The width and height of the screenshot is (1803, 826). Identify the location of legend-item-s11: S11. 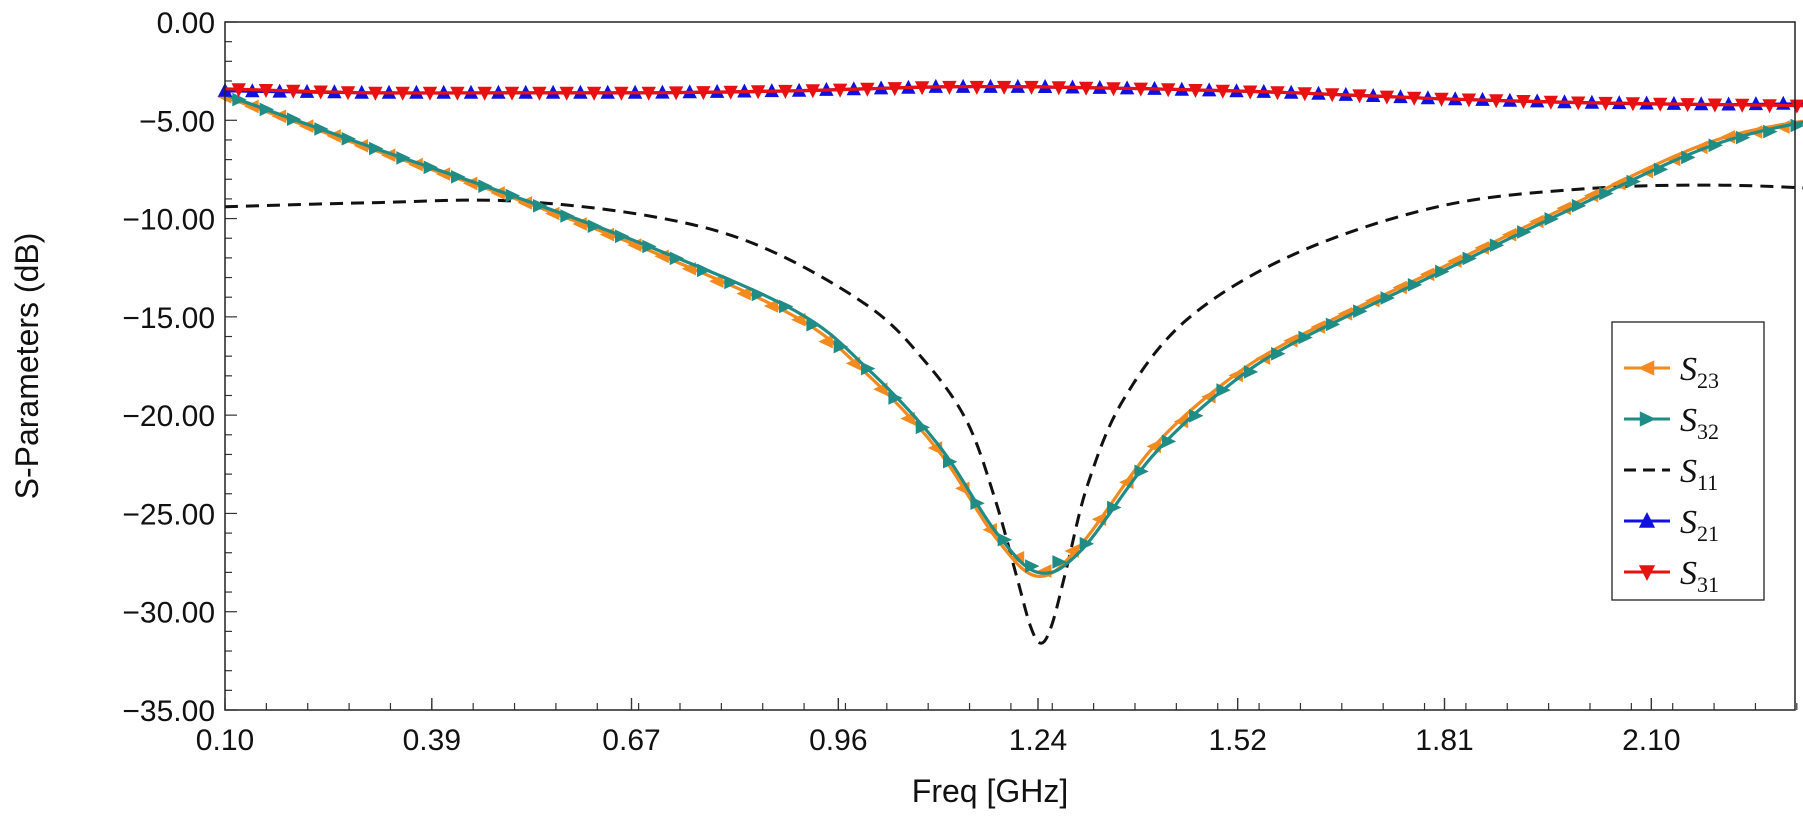
(1671, 474).